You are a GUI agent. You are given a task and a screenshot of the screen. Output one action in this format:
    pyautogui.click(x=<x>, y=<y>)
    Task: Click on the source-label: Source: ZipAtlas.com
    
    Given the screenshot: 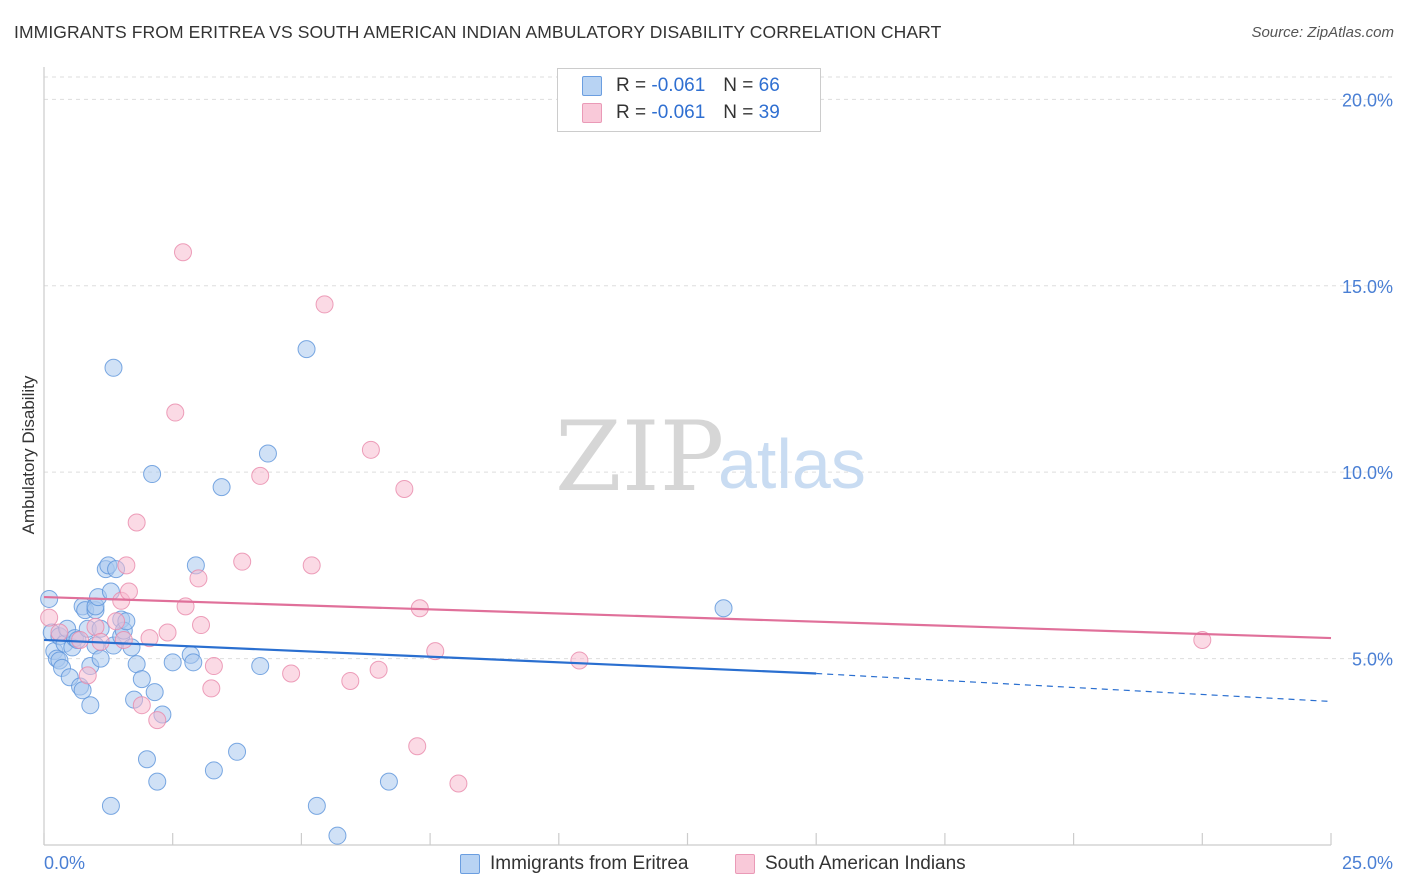 What is the action you would take?
    pyautogui.click(x=1322, y=32)
    